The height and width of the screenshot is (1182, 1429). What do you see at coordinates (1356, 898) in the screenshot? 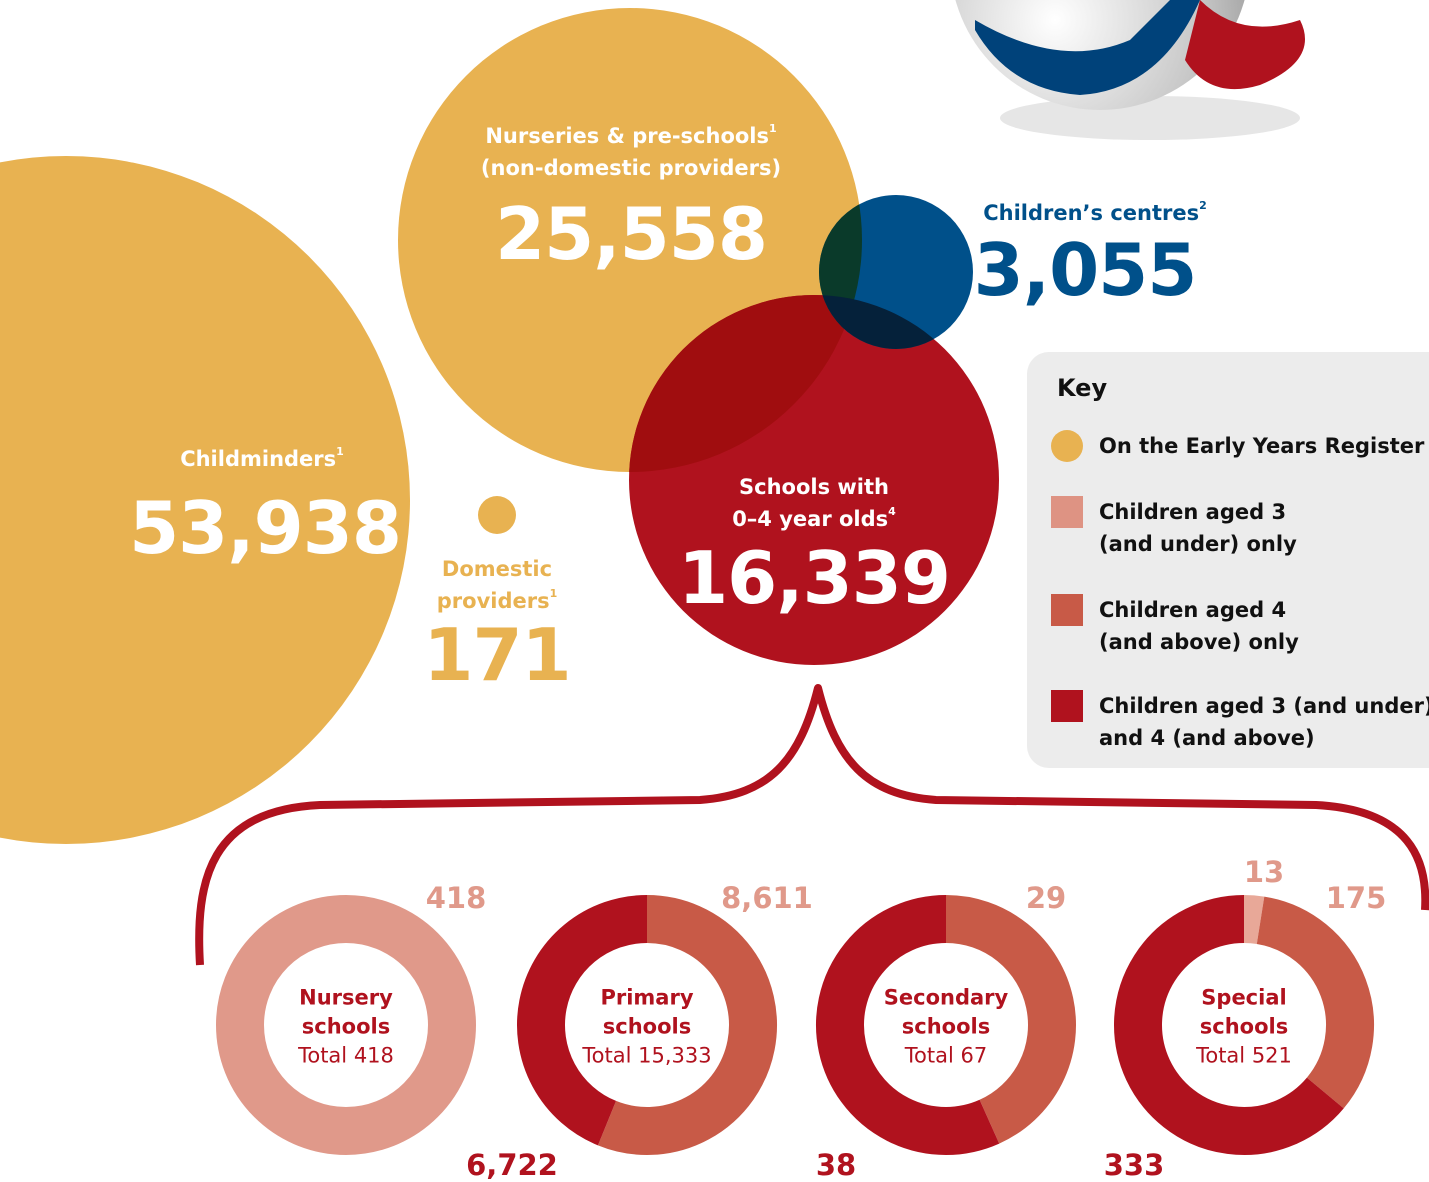
I see `value-label: 175` at bounding box center [1356, 898].